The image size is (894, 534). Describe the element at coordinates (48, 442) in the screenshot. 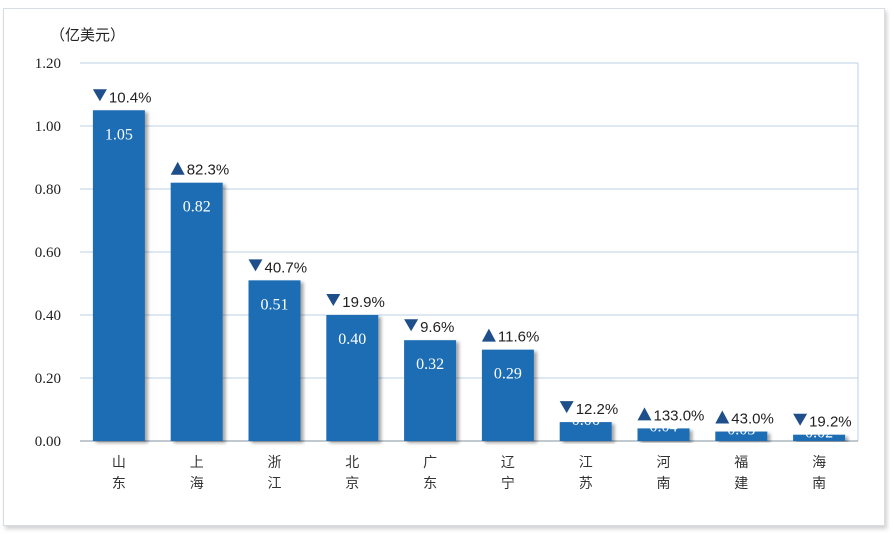

I see `y-tick-label: 0.00` at that location.